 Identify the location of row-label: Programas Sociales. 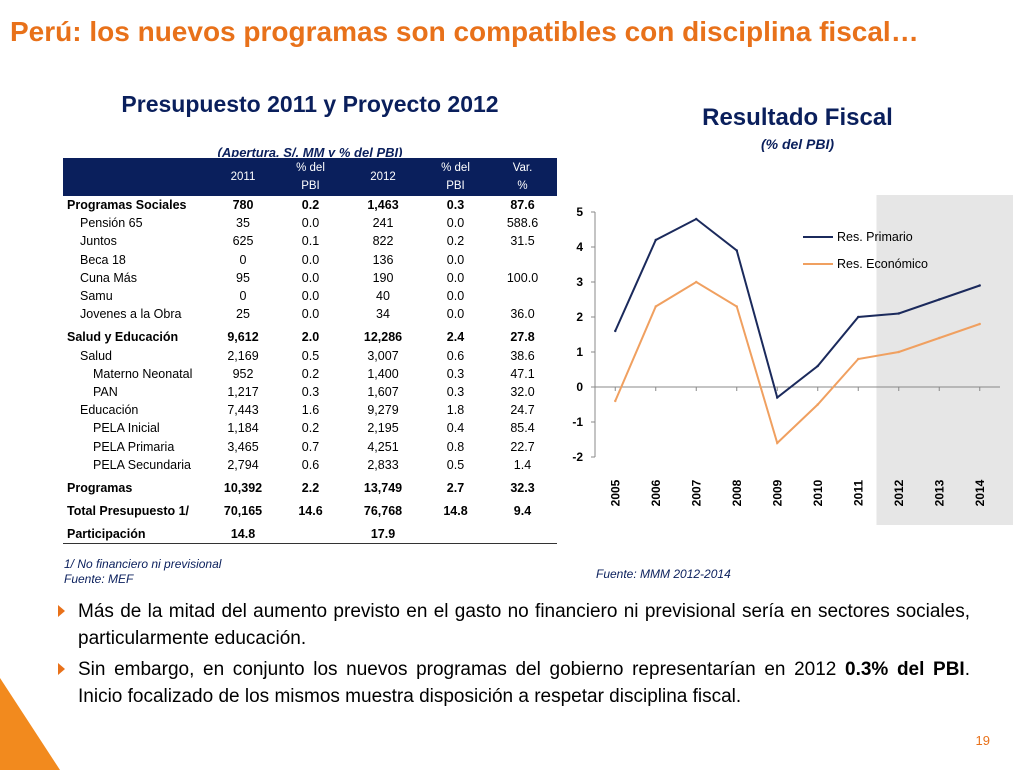
(127, 205).